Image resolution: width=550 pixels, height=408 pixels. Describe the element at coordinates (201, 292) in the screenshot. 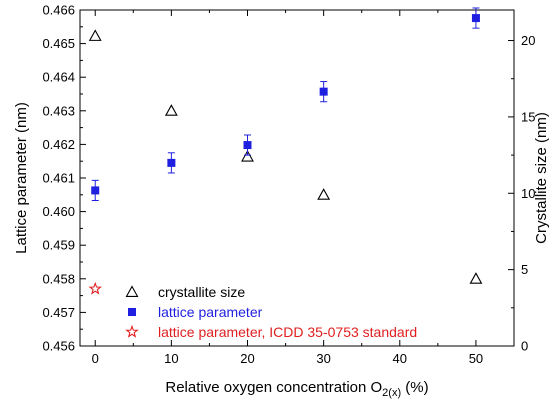

I see `legend-label: crystallite size` at that location.